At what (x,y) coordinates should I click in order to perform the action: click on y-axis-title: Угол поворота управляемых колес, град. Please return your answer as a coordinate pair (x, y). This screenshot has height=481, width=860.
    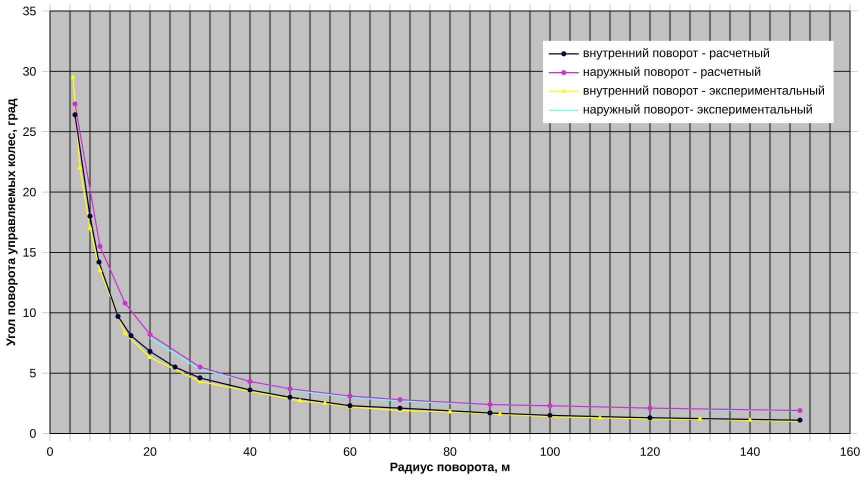
    Looking at the image, I should click on (12, 222).